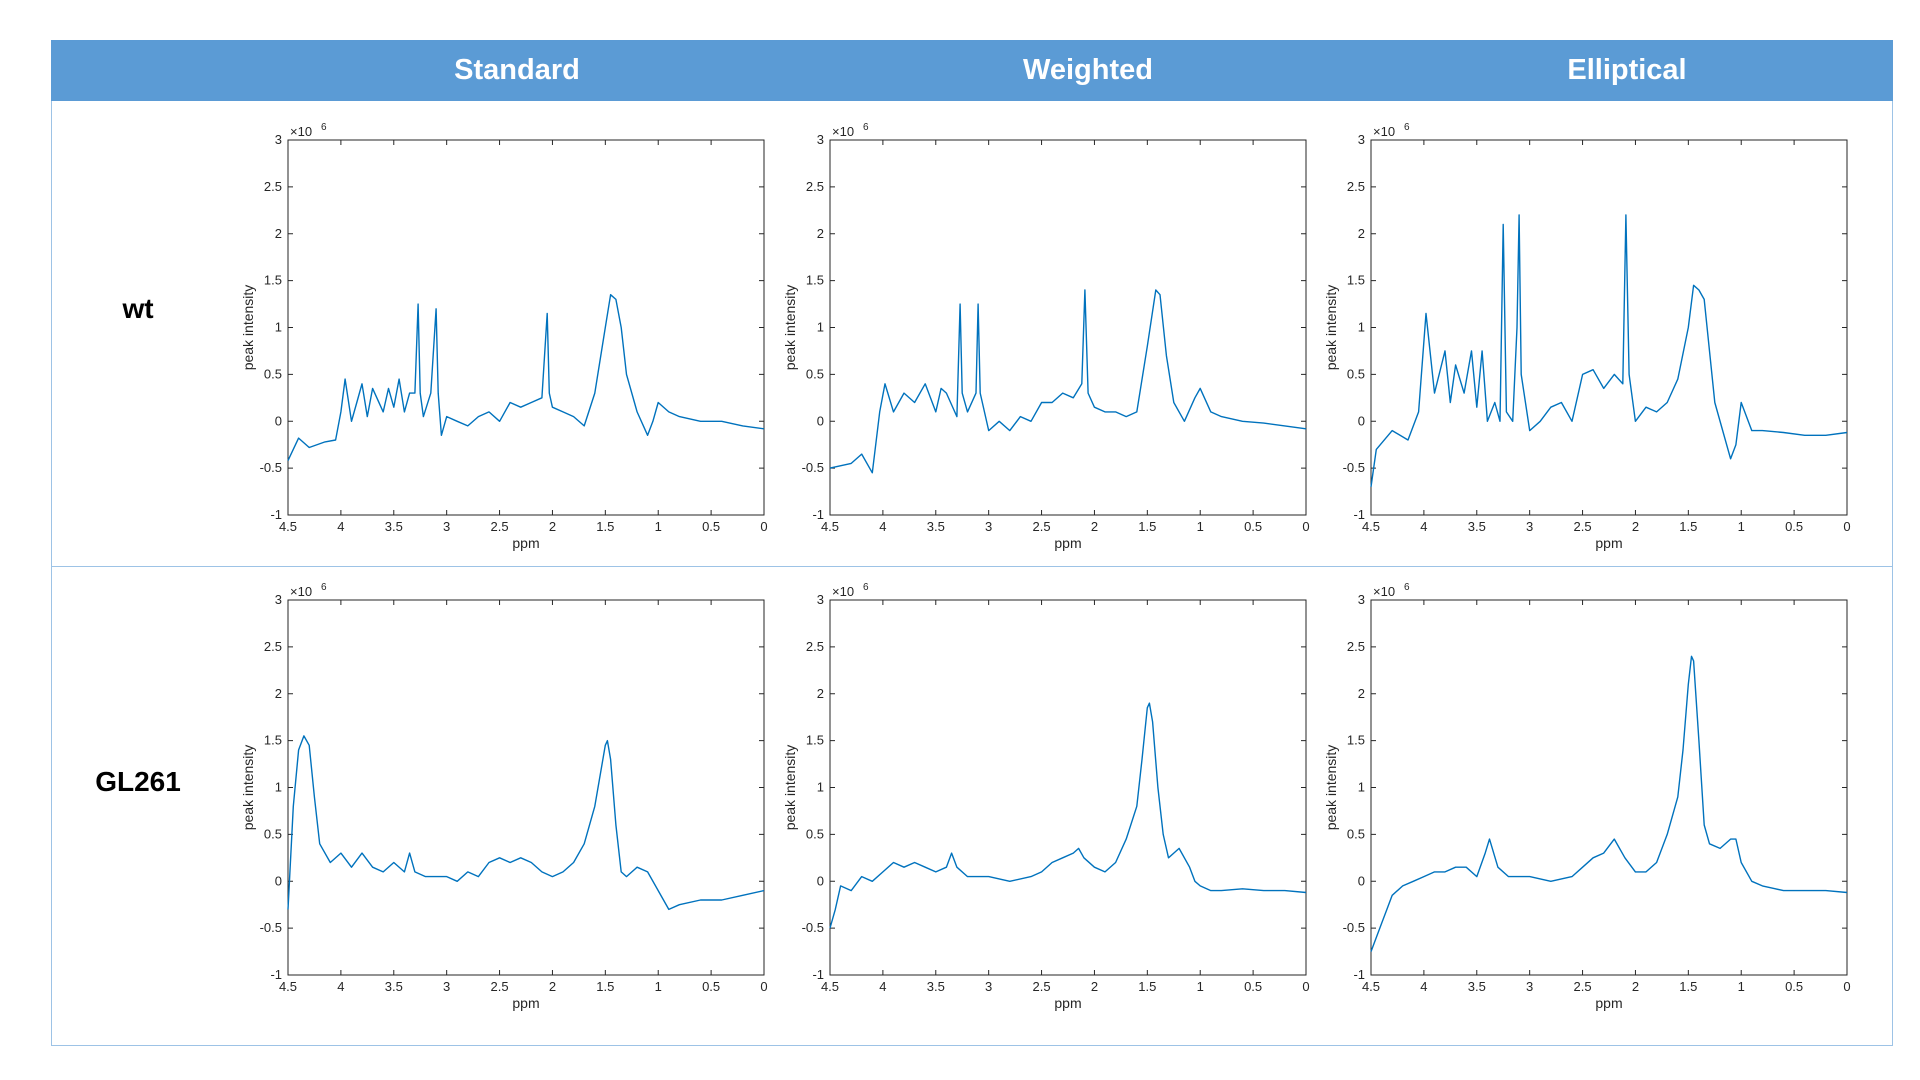 The image size is (1920, 1080). I want to click on column-header-elliptical: Elliptical, so click(1627, 70).